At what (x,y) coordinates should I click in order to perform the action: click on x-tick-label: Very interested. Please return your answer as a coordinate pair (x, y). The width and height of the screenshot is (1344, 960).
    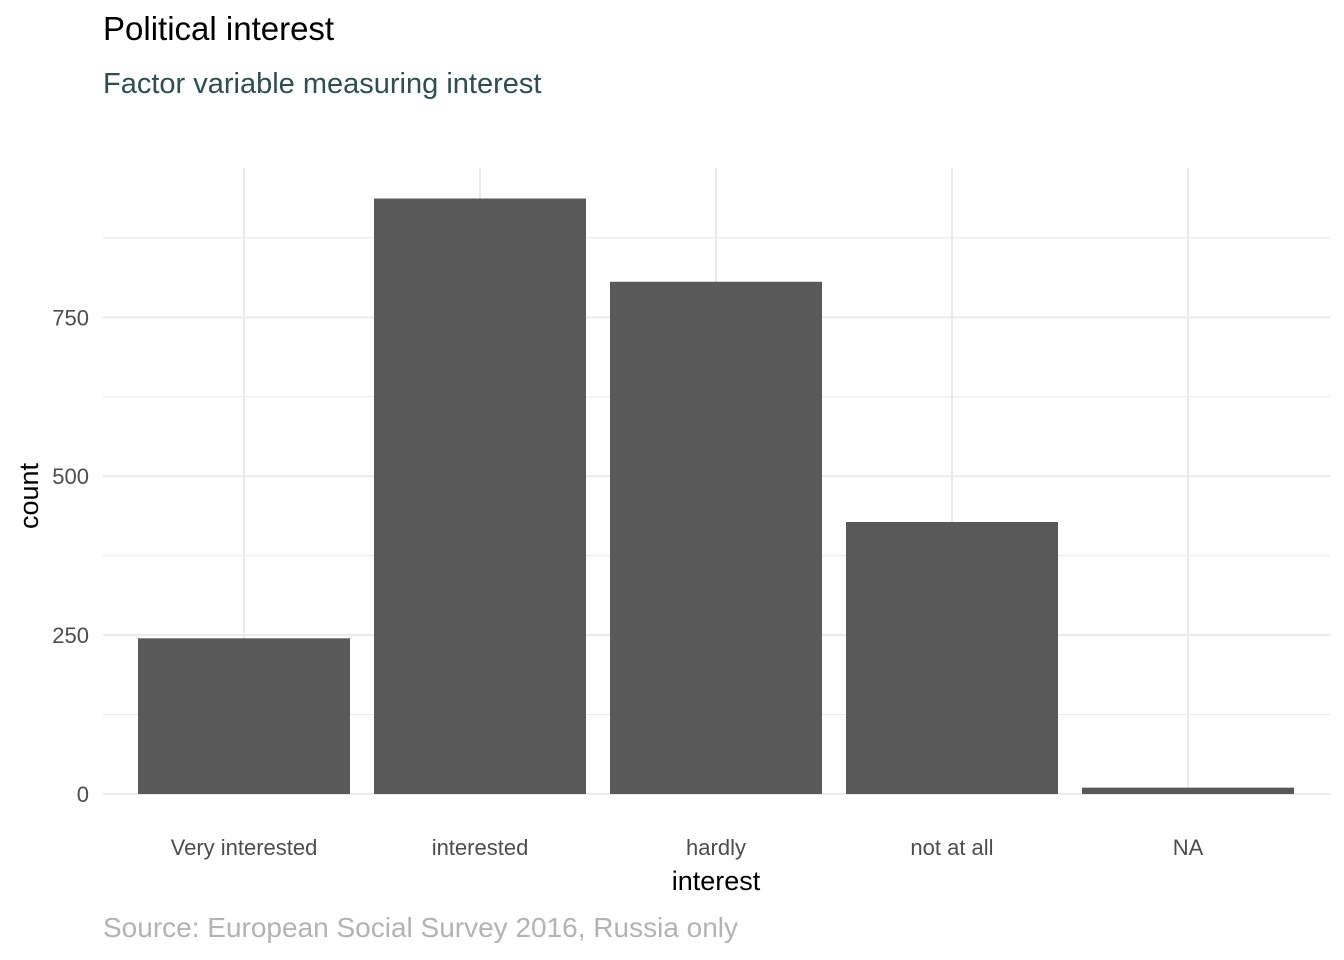
    Looking at the image, I should click on (244, 847).